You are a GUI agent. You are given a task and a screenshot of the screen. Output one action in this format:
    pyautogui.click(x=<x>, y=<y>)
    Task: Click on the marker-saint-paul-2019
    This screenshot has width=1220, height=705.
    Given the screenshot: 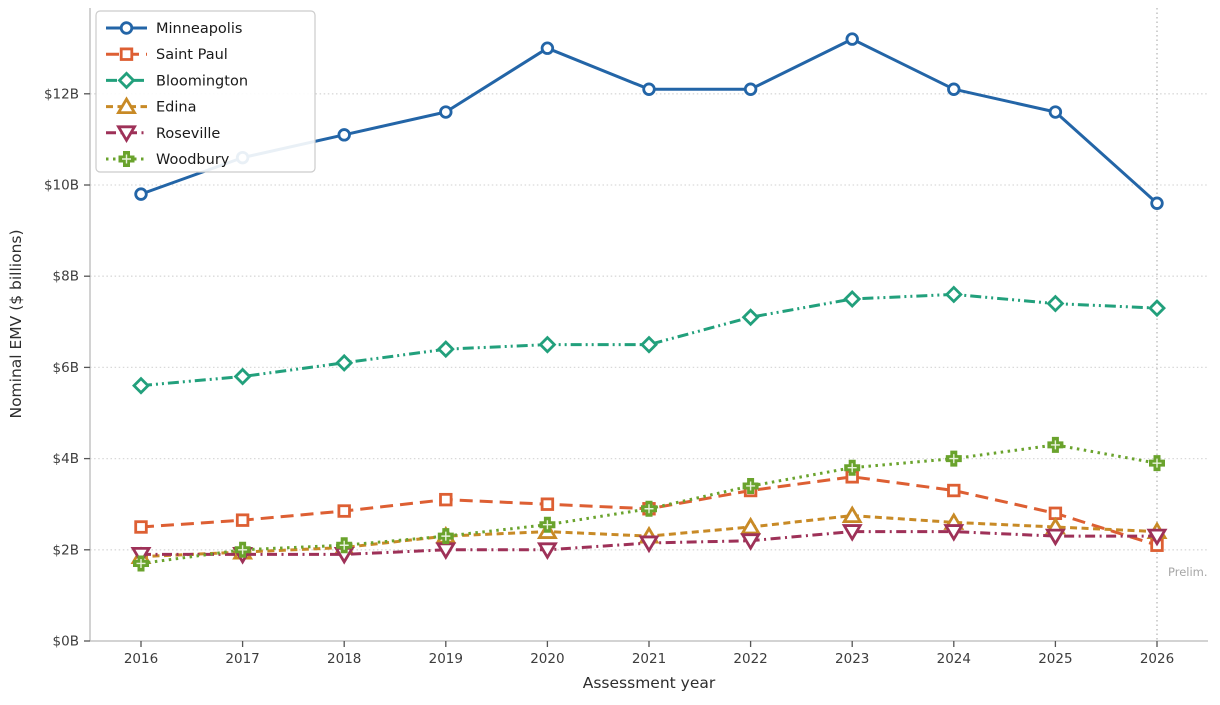 What is the action you would take?
    pyautogui.click(x=446, y=499)
    